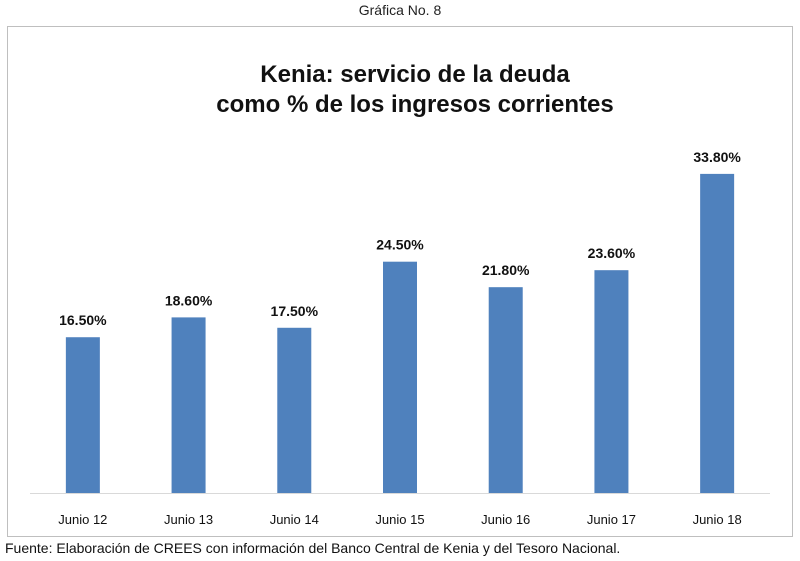  What do you see at coordinates (414, 104) in the screenshot?
I see `chart-title-line-2: como % de los ingresos corrientes` at bounding box center [414, 104].